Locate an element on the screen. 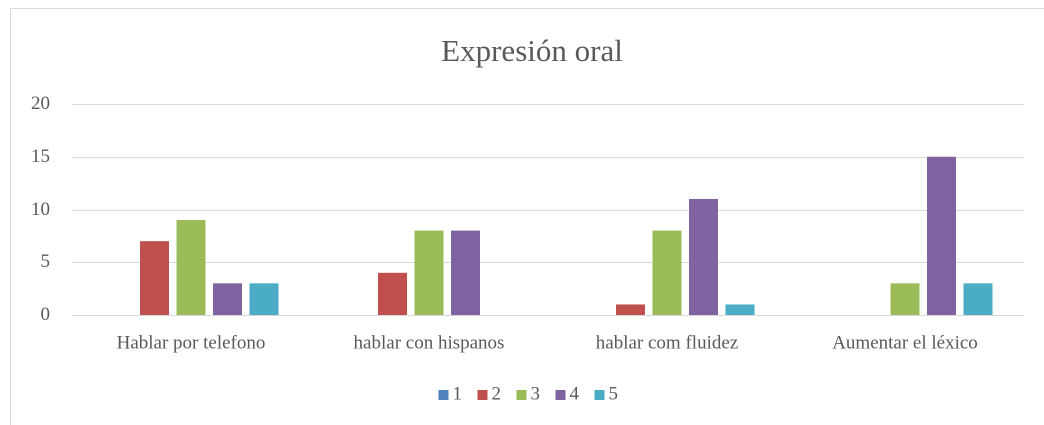  legend-label: 3 is located at coordinates (536, 393).